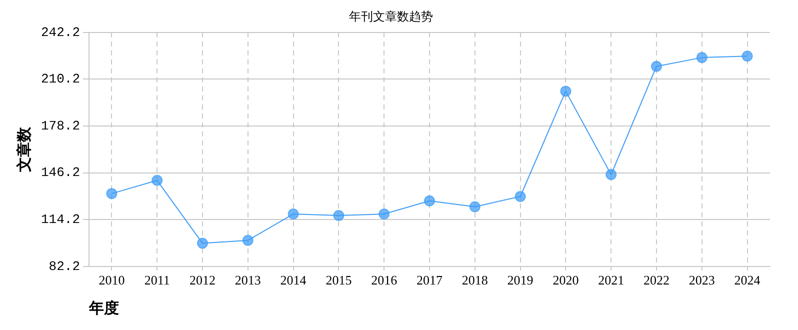 This screenshot has width=798, height=330. Describe the element at coordinates (475, 280) in the screenshot. I see `x-tick-label: 2018` at that location.